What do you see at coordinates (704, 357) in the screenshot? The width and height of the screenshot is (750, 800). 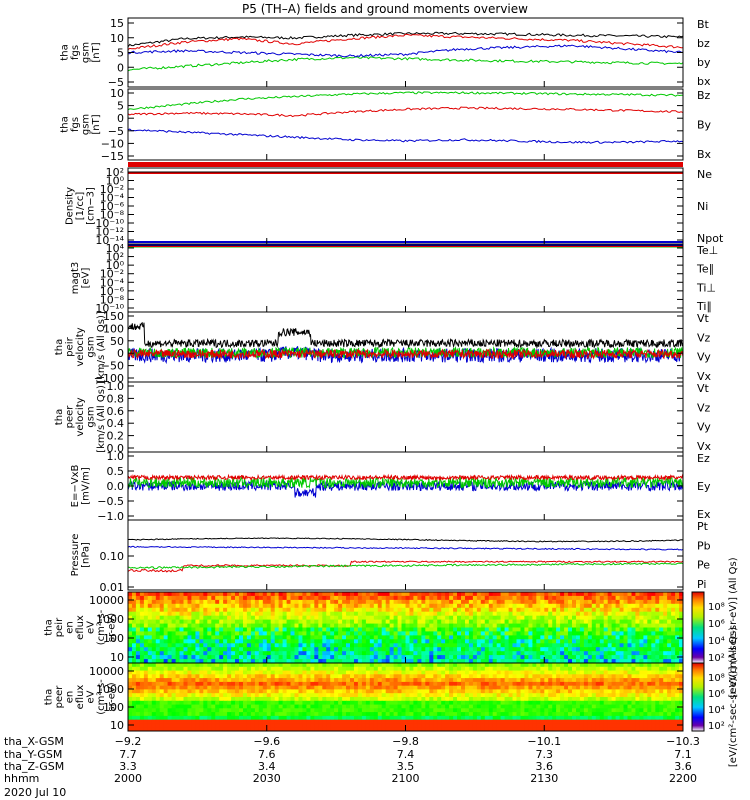 I see `legend-entry: Vy` at bounding box center [704, 357].